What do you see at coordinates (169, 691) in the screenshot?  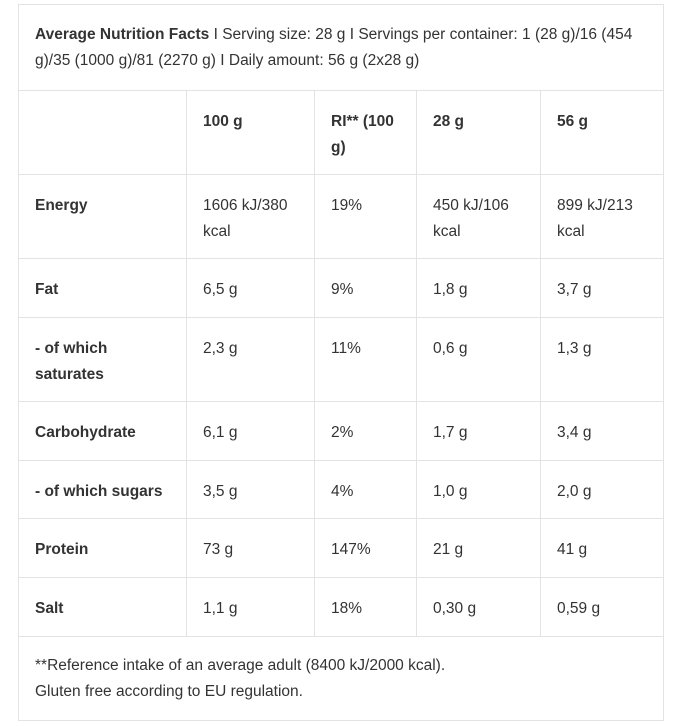 I see `gluten-free-note: Gluten free according to EU regulation.` at bounding box center [169, 691].